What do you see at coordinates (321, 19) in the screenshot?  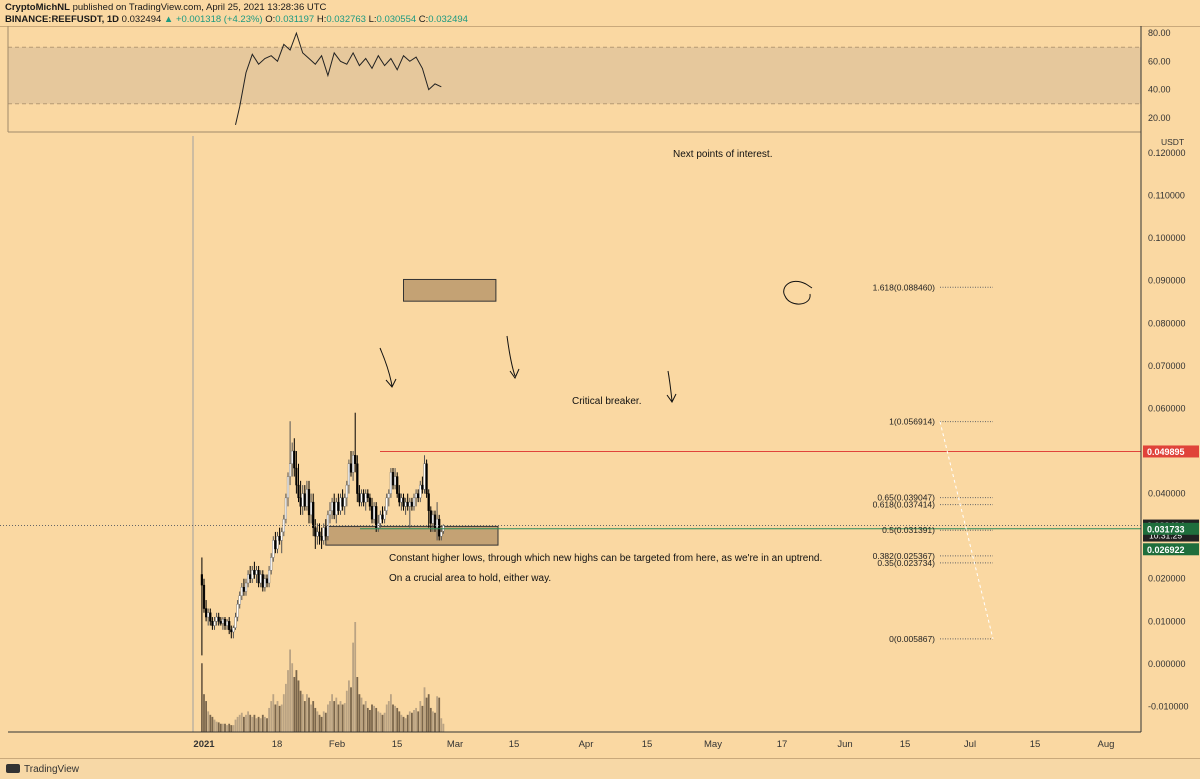 I see `high-label: H:` at bounding box center [321, 19].